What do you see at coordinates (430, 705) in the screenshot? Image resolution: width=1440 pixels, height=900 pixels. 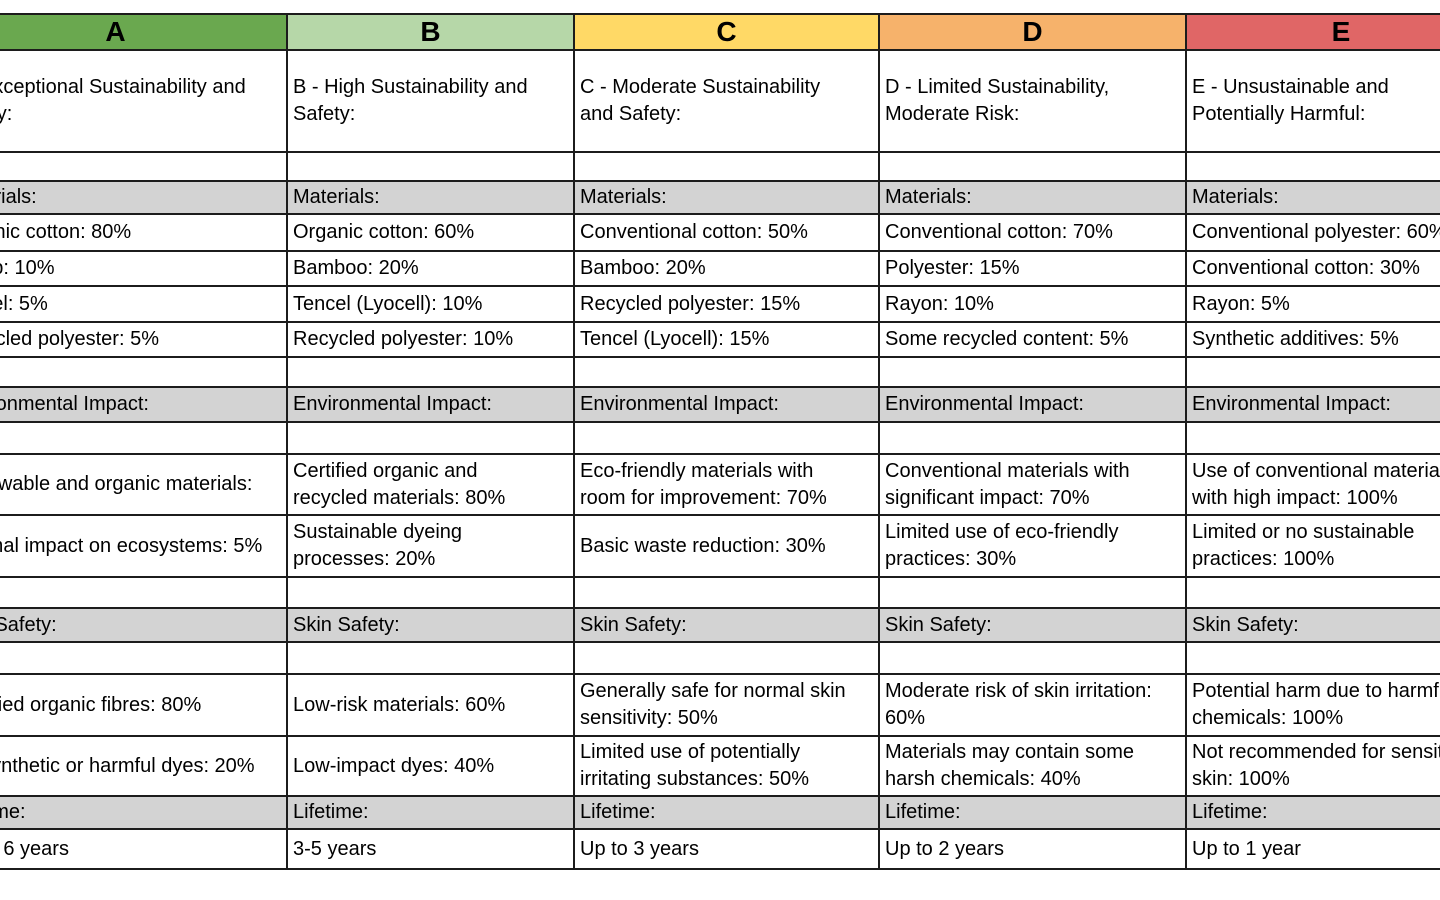 I see `cell-b-16: Low-risk materials: 60%` at bounding box center [430, 705].